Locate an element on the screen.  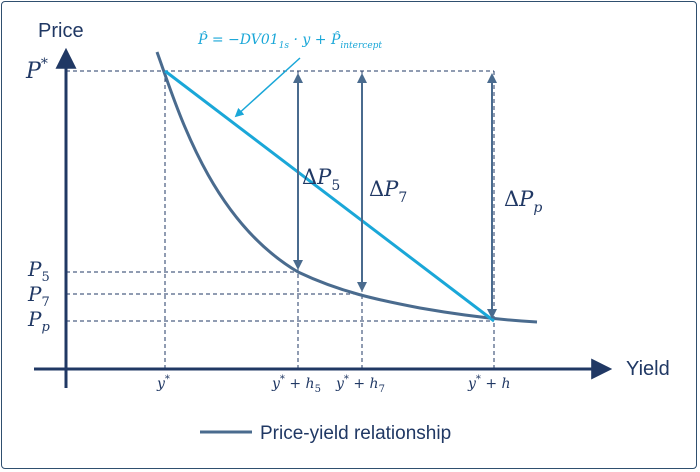
label-p5: P5 is located at coordinates (38, 271).